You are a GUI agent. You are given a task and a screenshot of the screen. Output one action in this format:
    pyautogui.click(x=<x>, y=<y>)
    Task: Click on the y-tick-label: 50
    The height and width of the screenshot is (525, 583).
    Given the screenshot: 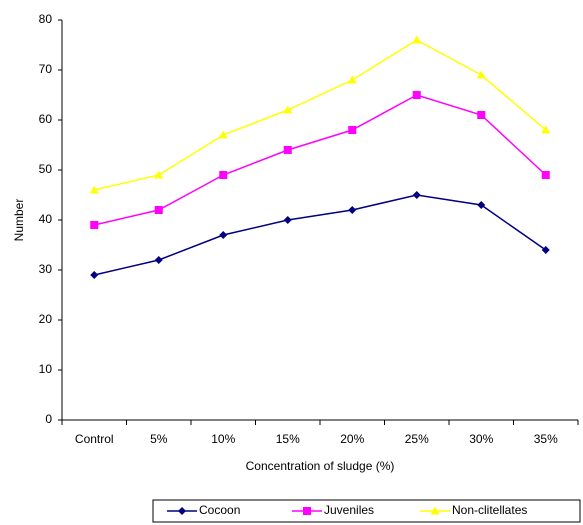 What is the action you would take?
    pyautogui.click(x=46, y=169)
    